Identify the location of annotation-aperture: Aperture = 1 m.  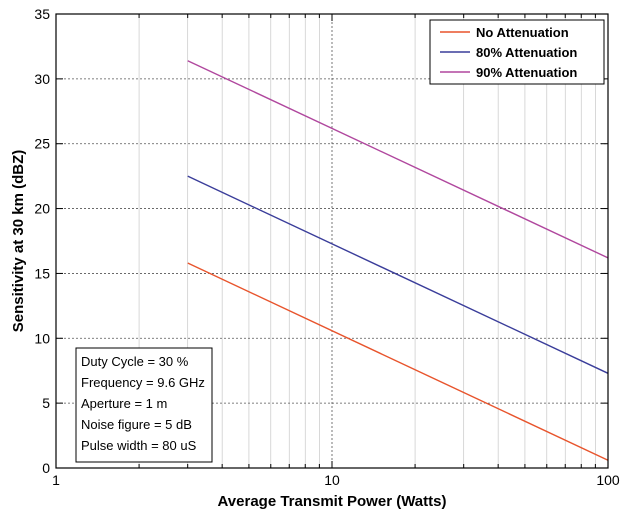
(124, 403).